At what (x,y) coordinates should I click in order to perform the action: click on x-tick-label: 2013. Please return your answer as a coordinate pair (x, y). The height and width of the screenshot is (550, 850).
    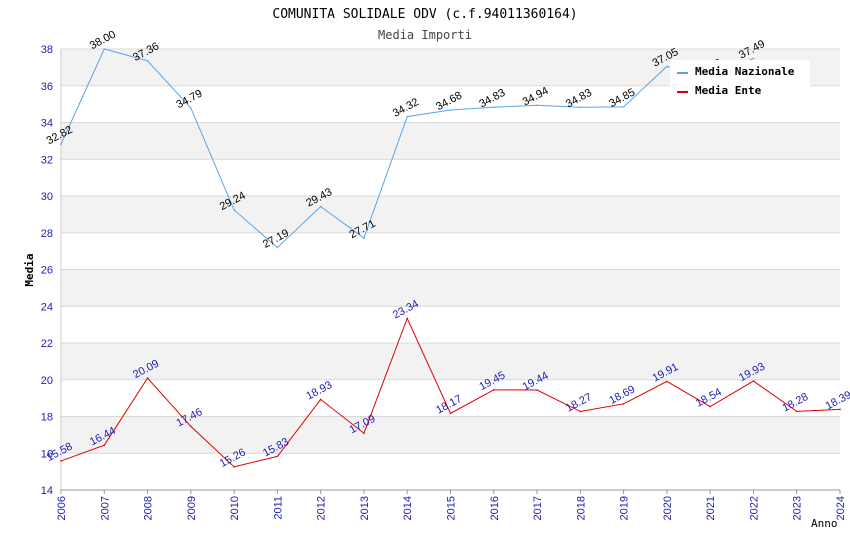
    Looking at the image, I should click on (365, 508).